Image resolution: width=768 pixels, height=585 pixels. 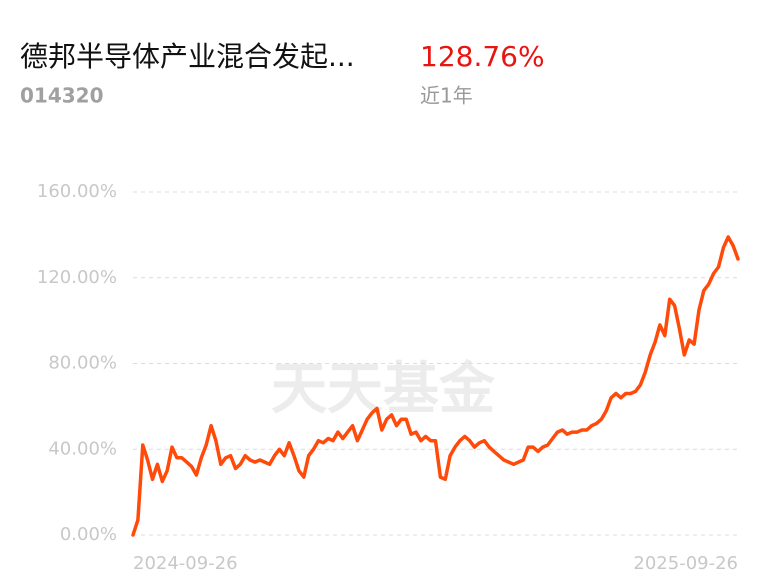 I want to click on x-tick-label: 2024-09-26, so click(x=185, y=563).